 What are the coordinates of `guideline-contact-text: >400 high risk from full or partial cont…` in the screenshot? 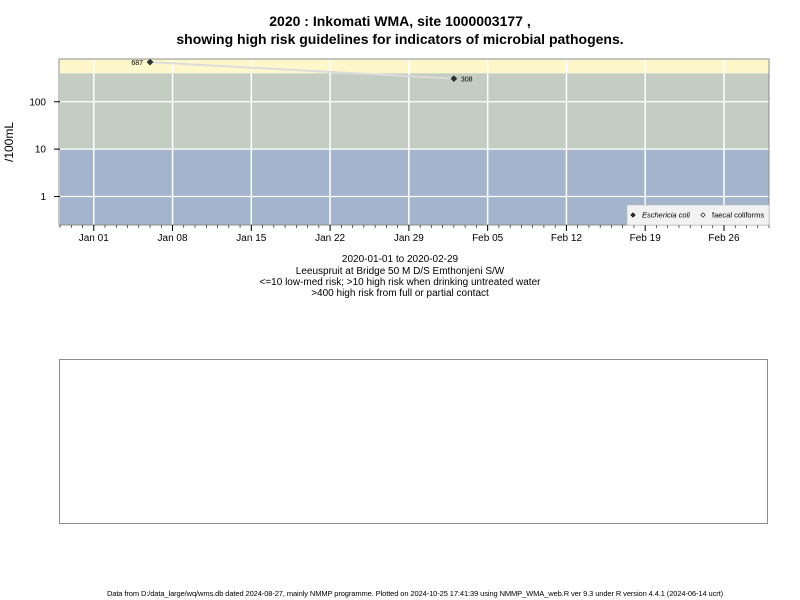 It's located at (400, 293).